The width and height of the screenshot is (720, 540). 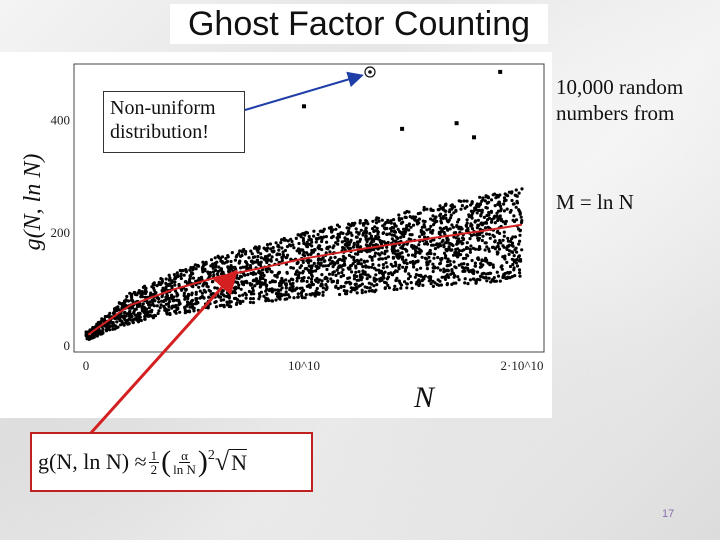 What do you see at coordinates (456, 123) in the screenshot?
I see `outlier-point` at bounding box center [456, 123].